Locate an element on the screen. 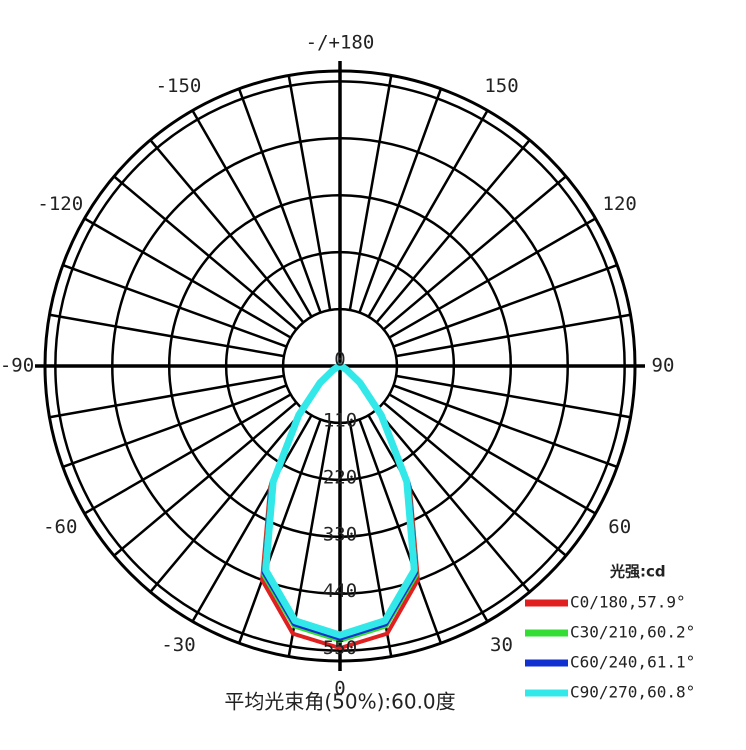 The width and height of the screenshot is (746, 750). r-tick-label: 220 is located at coordinates (340, 477).